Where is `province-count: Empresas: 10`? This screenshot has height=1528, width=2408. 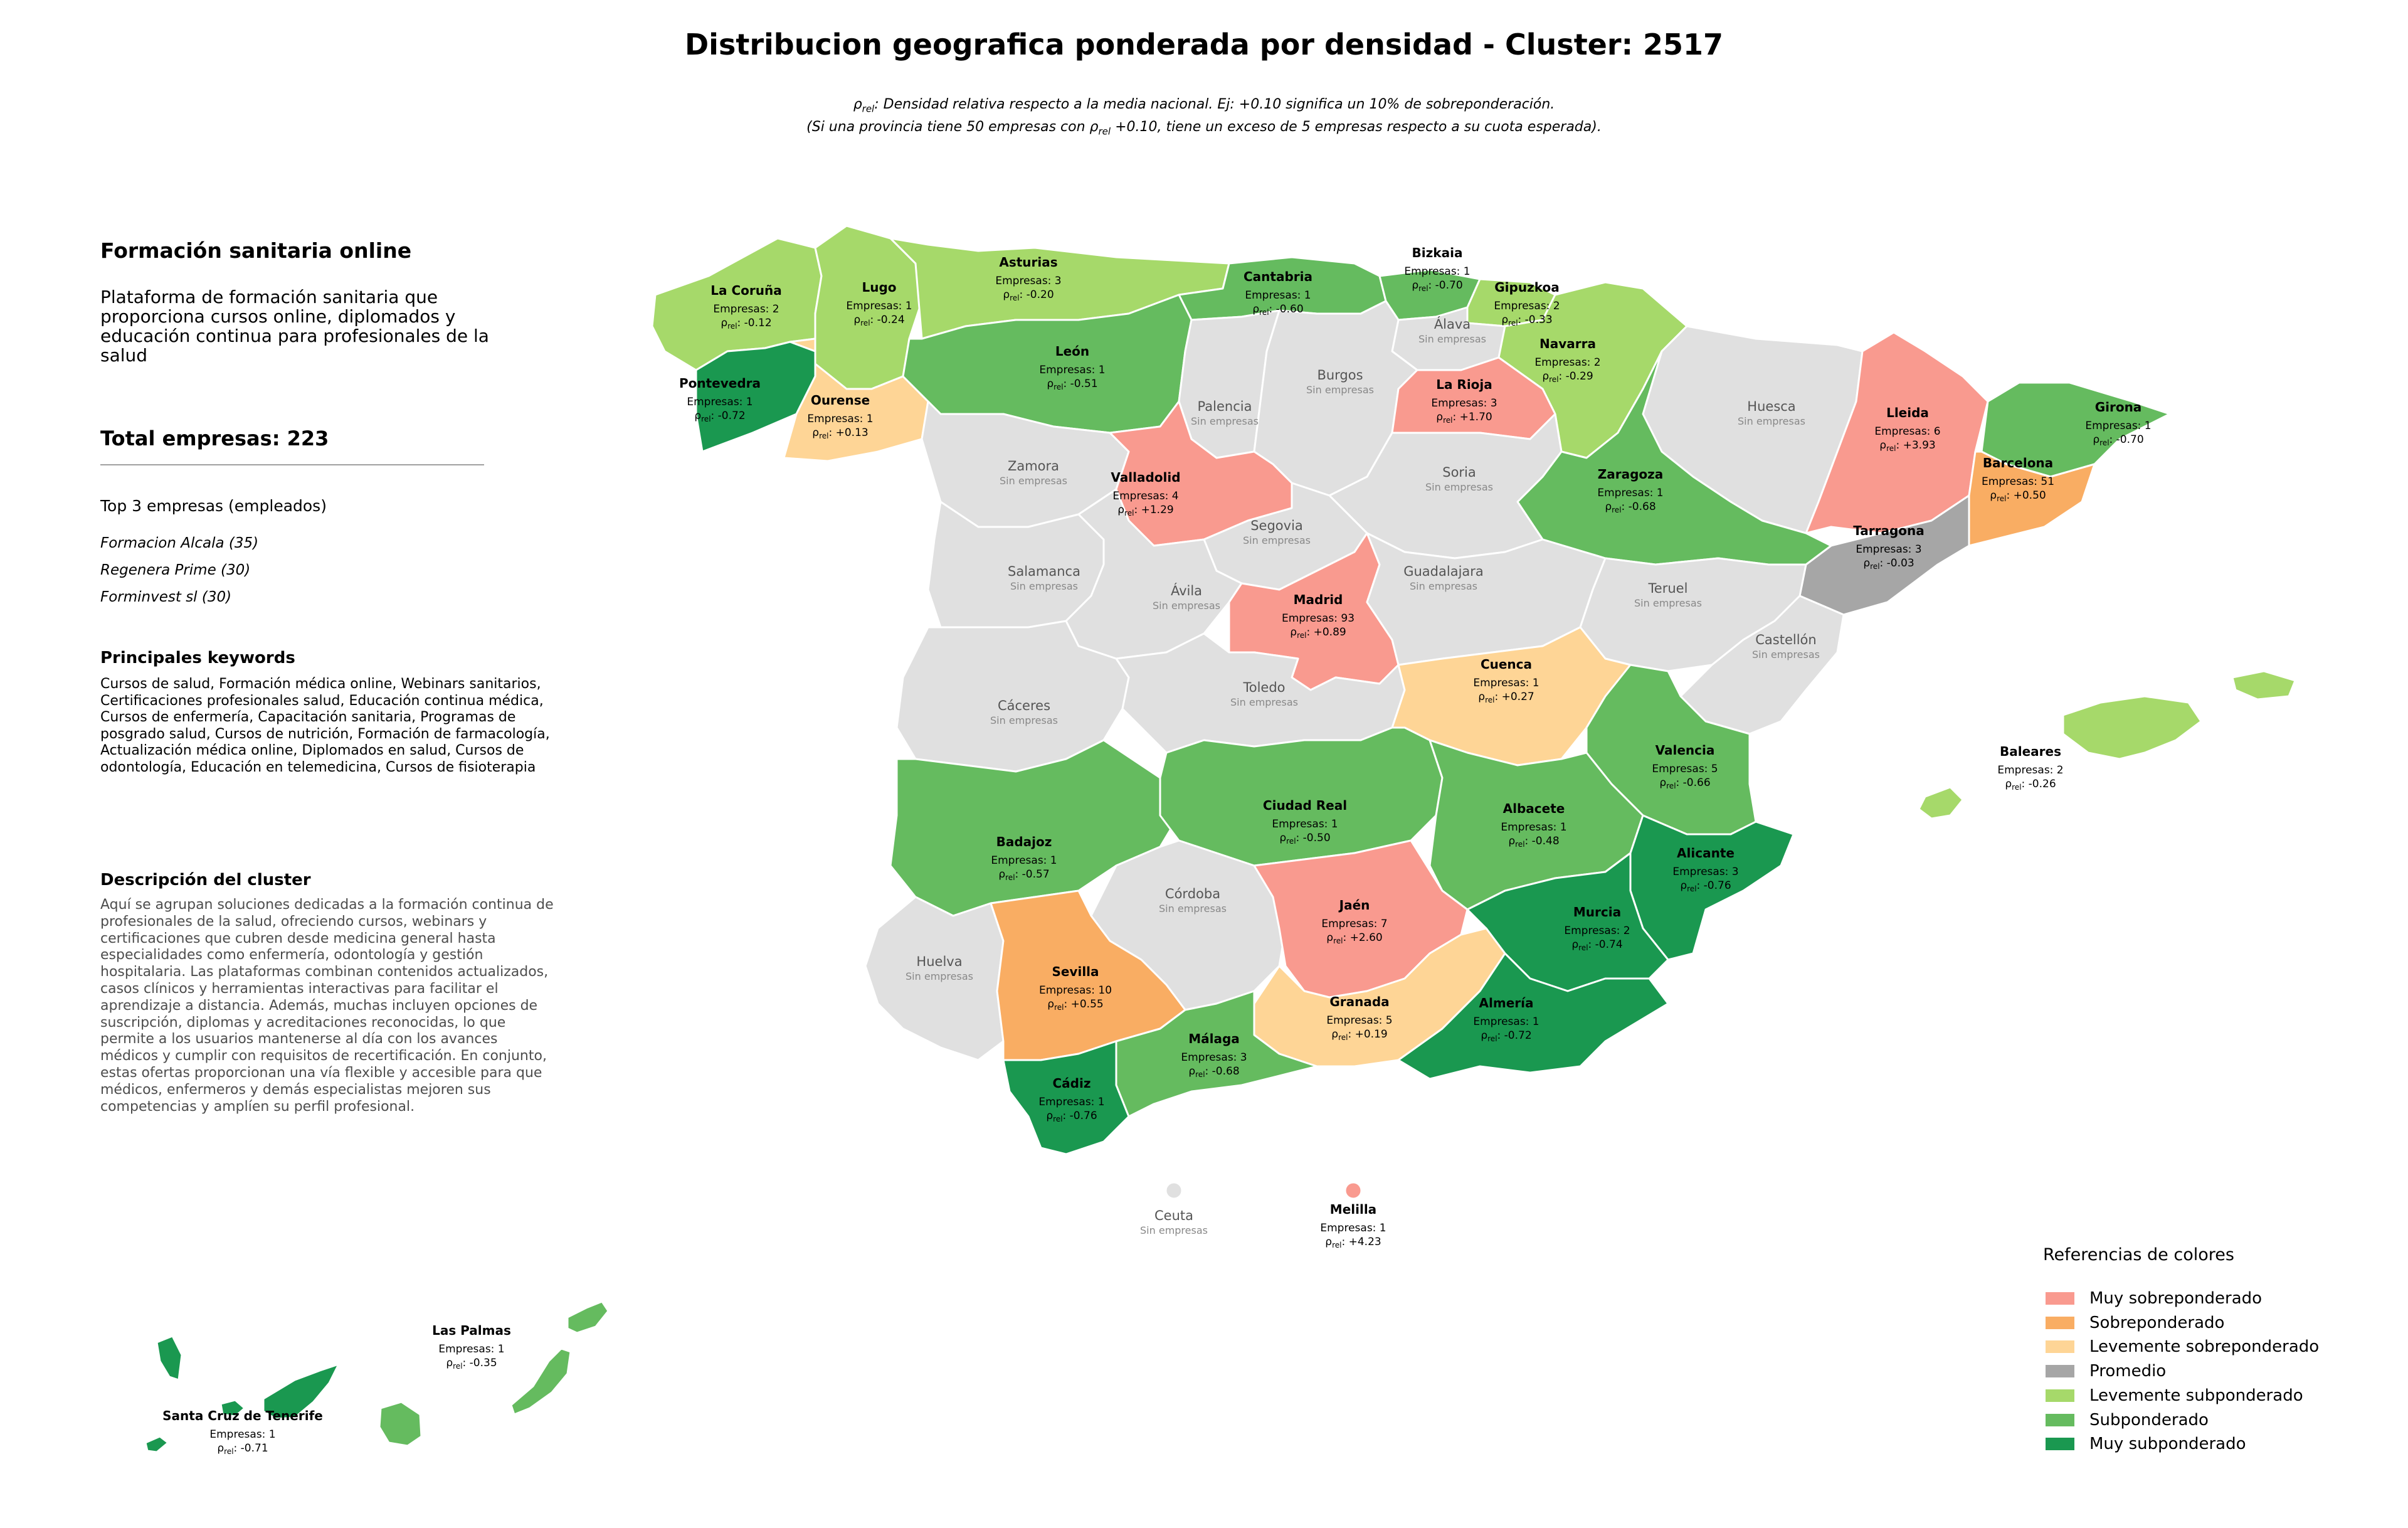 province-count: Empresas: 10 is located at coordinates (1075, 990).